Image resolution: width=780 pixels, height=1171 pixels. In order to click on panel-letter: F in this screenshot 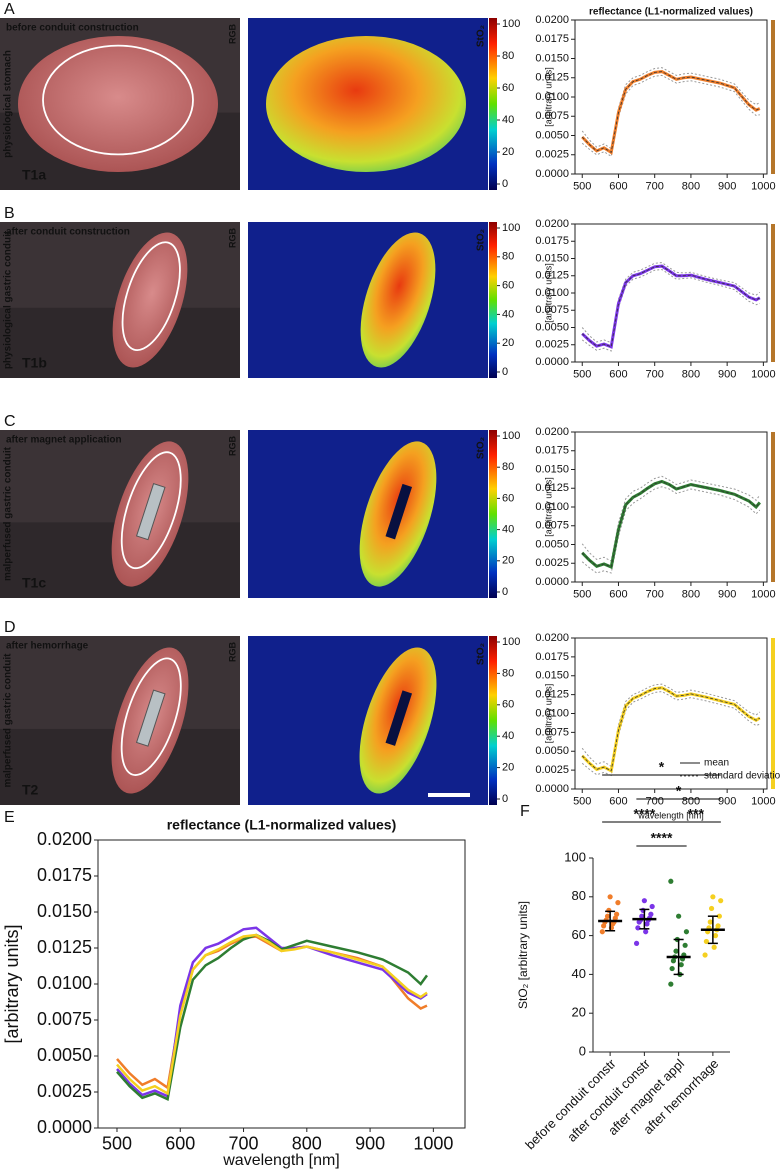, I will do `click(525, 811)`.